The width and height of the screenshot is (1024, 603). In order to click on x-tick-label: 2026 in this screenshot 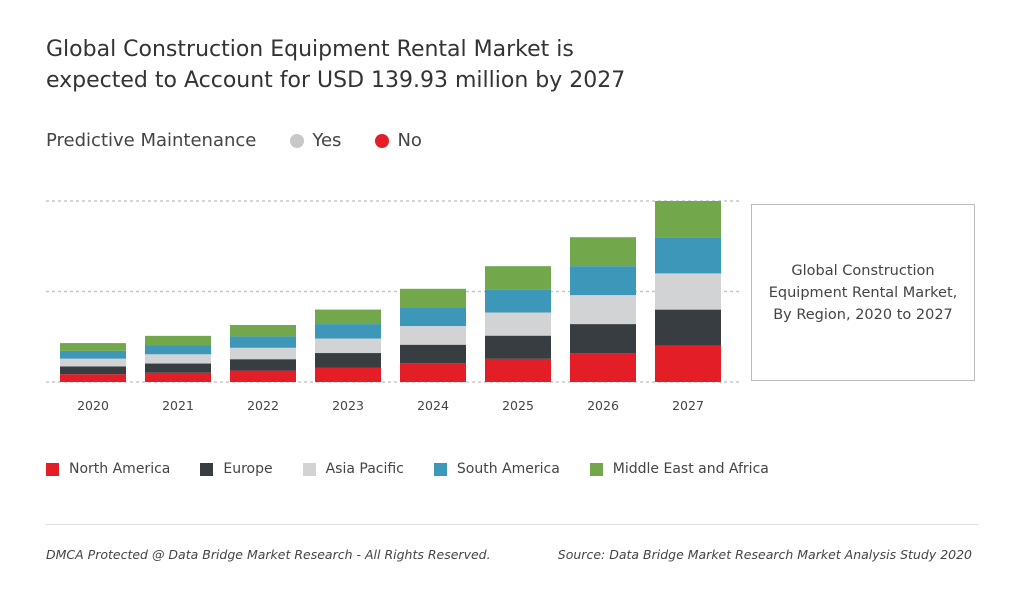, I will do `click(603, 405)`.